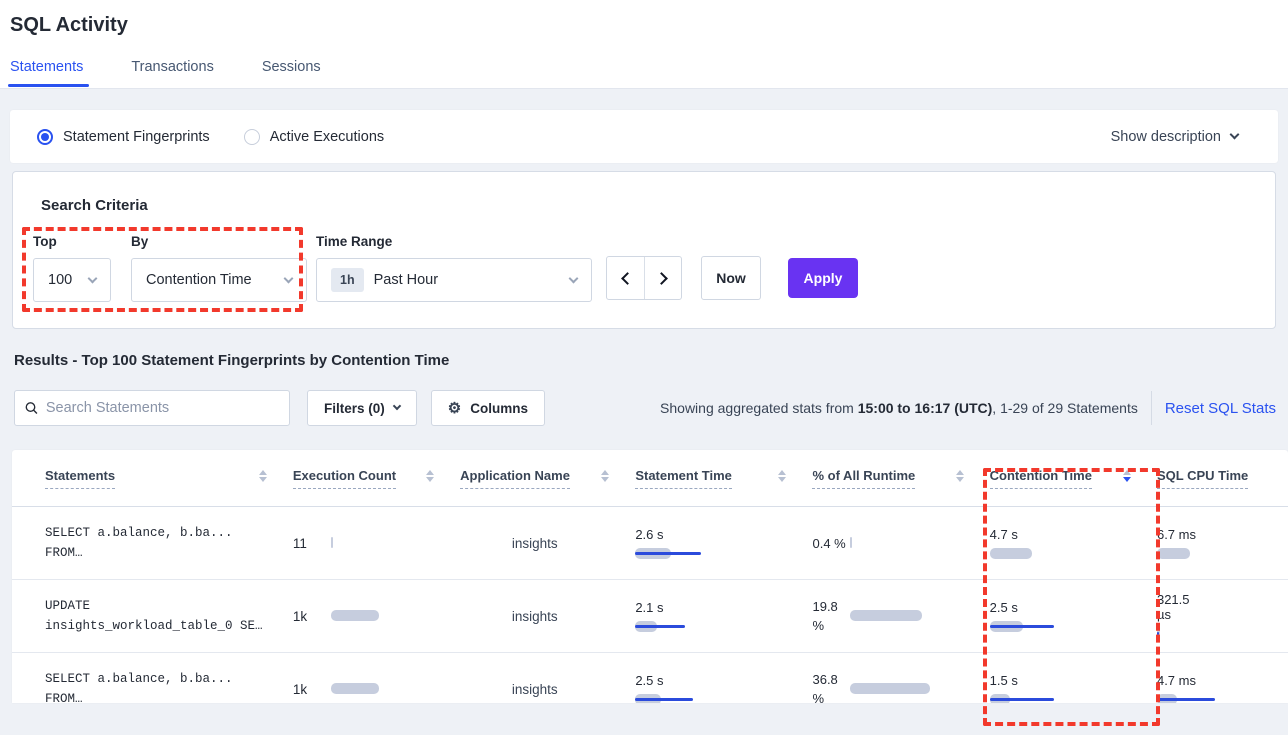 The height and width of the screenshot is (735, 1288). What do you see at coordinates (547, 478) in the screenshot?
I see `col-header-application-name: Application Name` at bounding box center [547, 478].